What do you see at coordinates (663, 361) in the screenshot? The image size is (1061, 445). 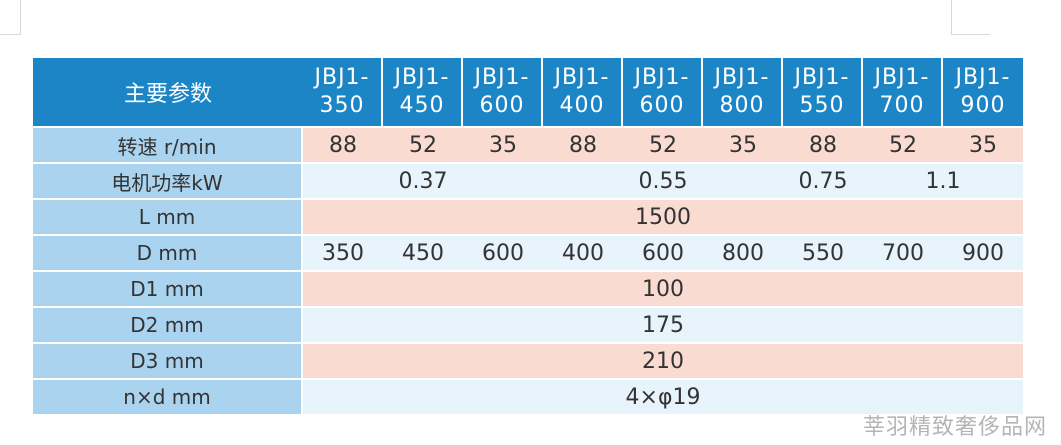 I see `d3-cell: 210` at bounding box center [663, 361].